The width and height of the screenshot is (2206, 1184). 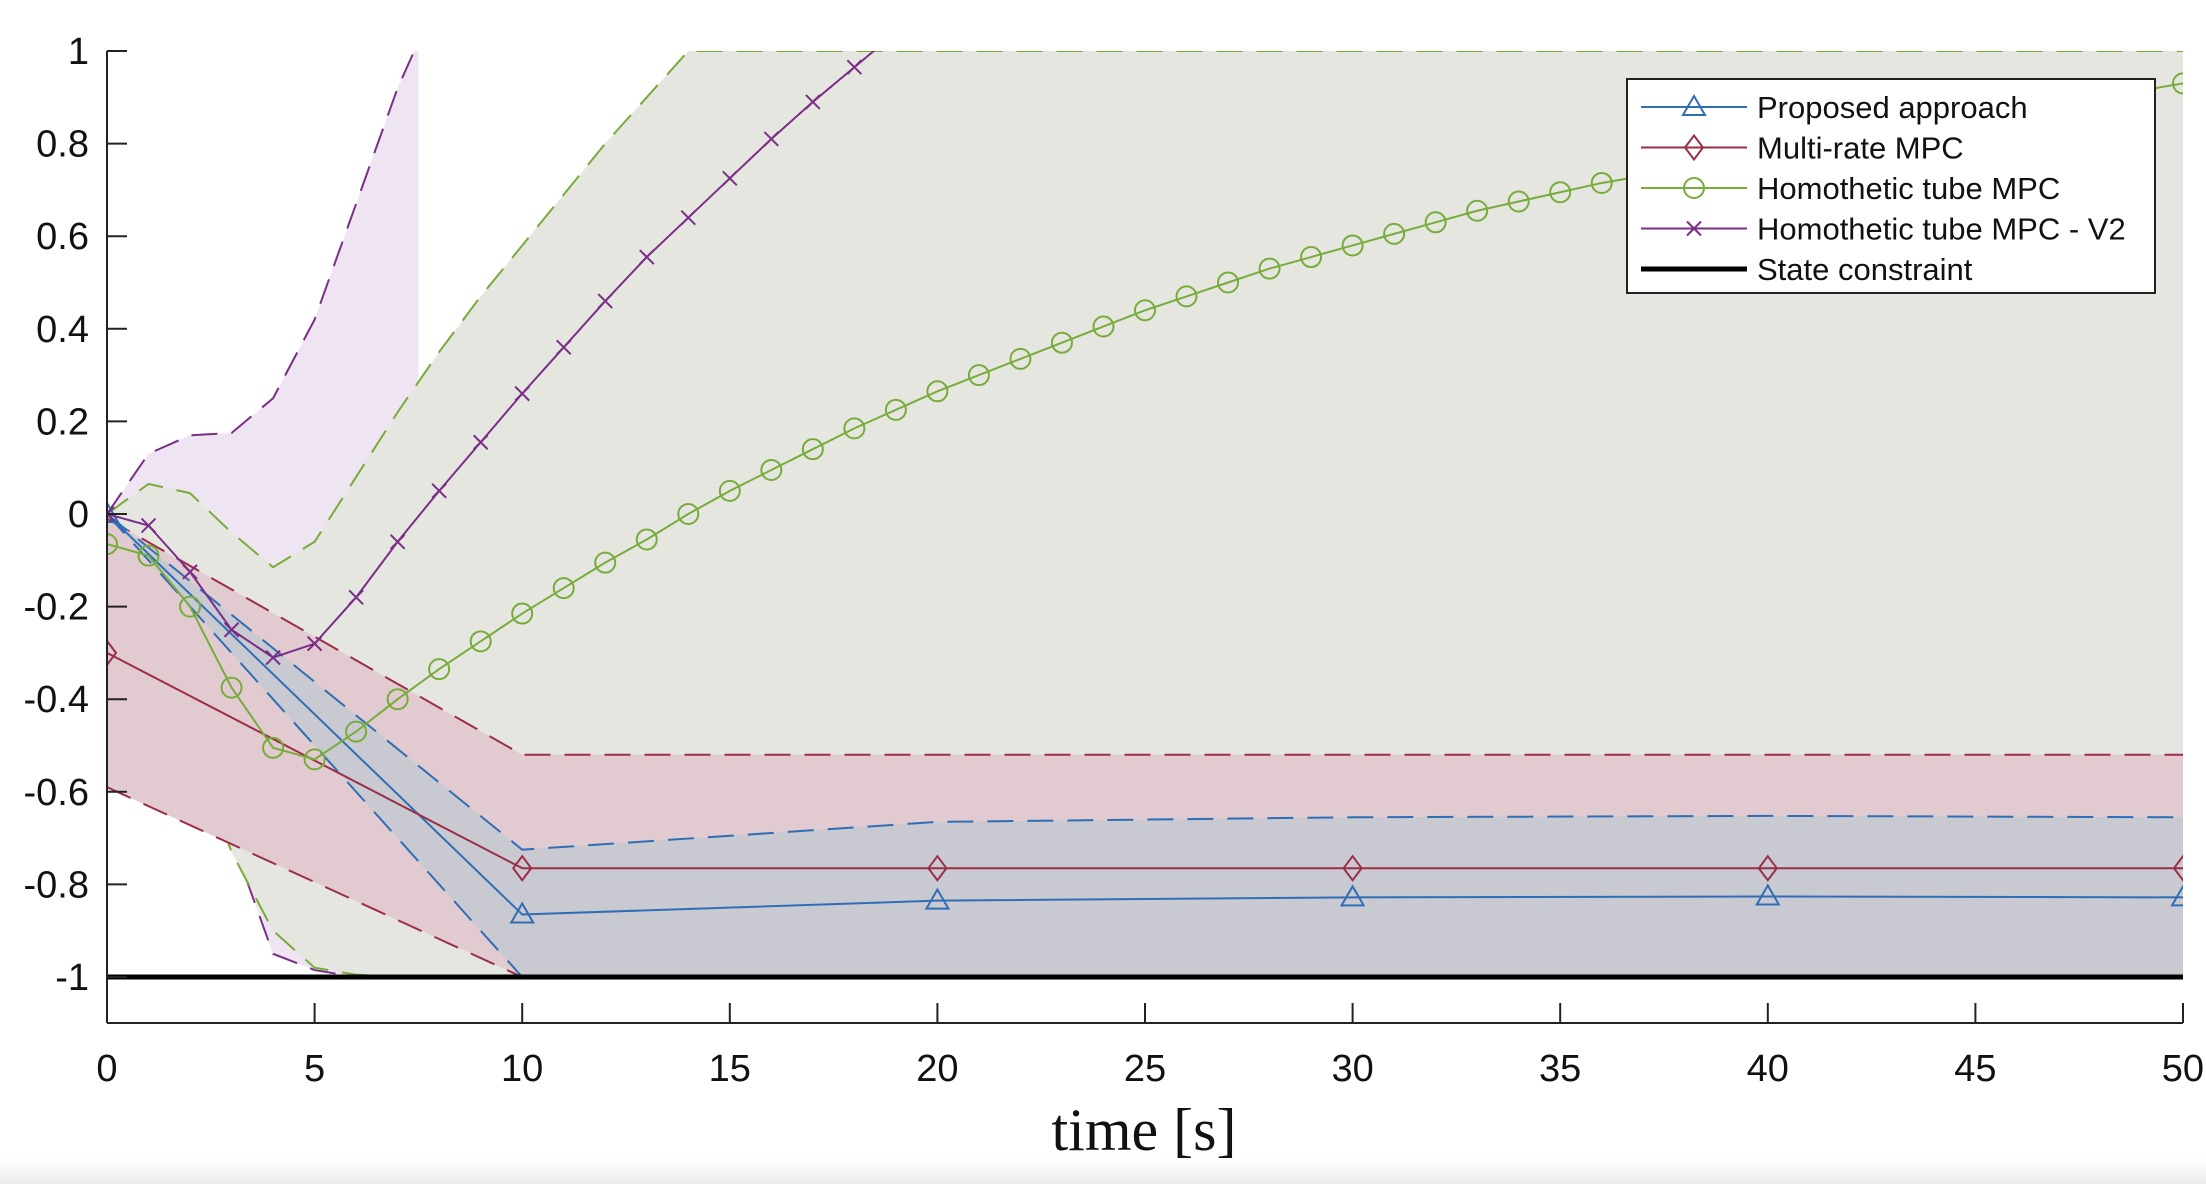 I want to click on y-tick-label-3: 0.4, so click(x=62, y=330).